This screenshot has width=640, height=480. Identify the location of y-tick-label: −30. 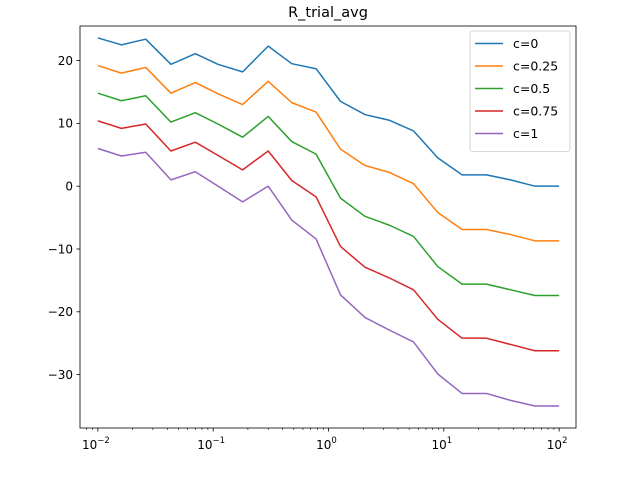
(60, 375).